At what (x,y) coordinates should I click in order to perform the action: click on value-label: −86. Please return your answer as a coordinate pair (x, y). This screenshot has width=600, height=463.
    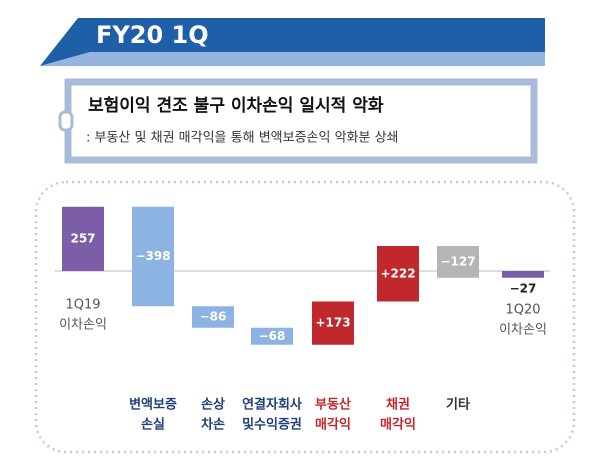
    Looking at the image, I should click on (213, 317).